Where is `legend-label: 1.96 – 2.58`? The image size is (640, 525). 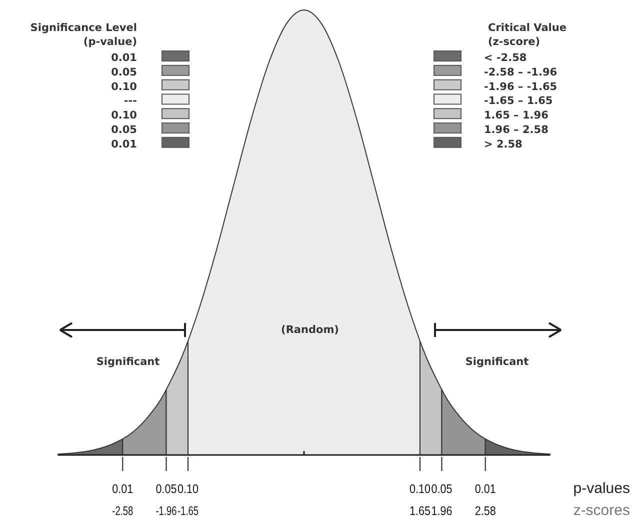 legend-label: 1.96 – 2.58 is located at coordinates (516, 130).